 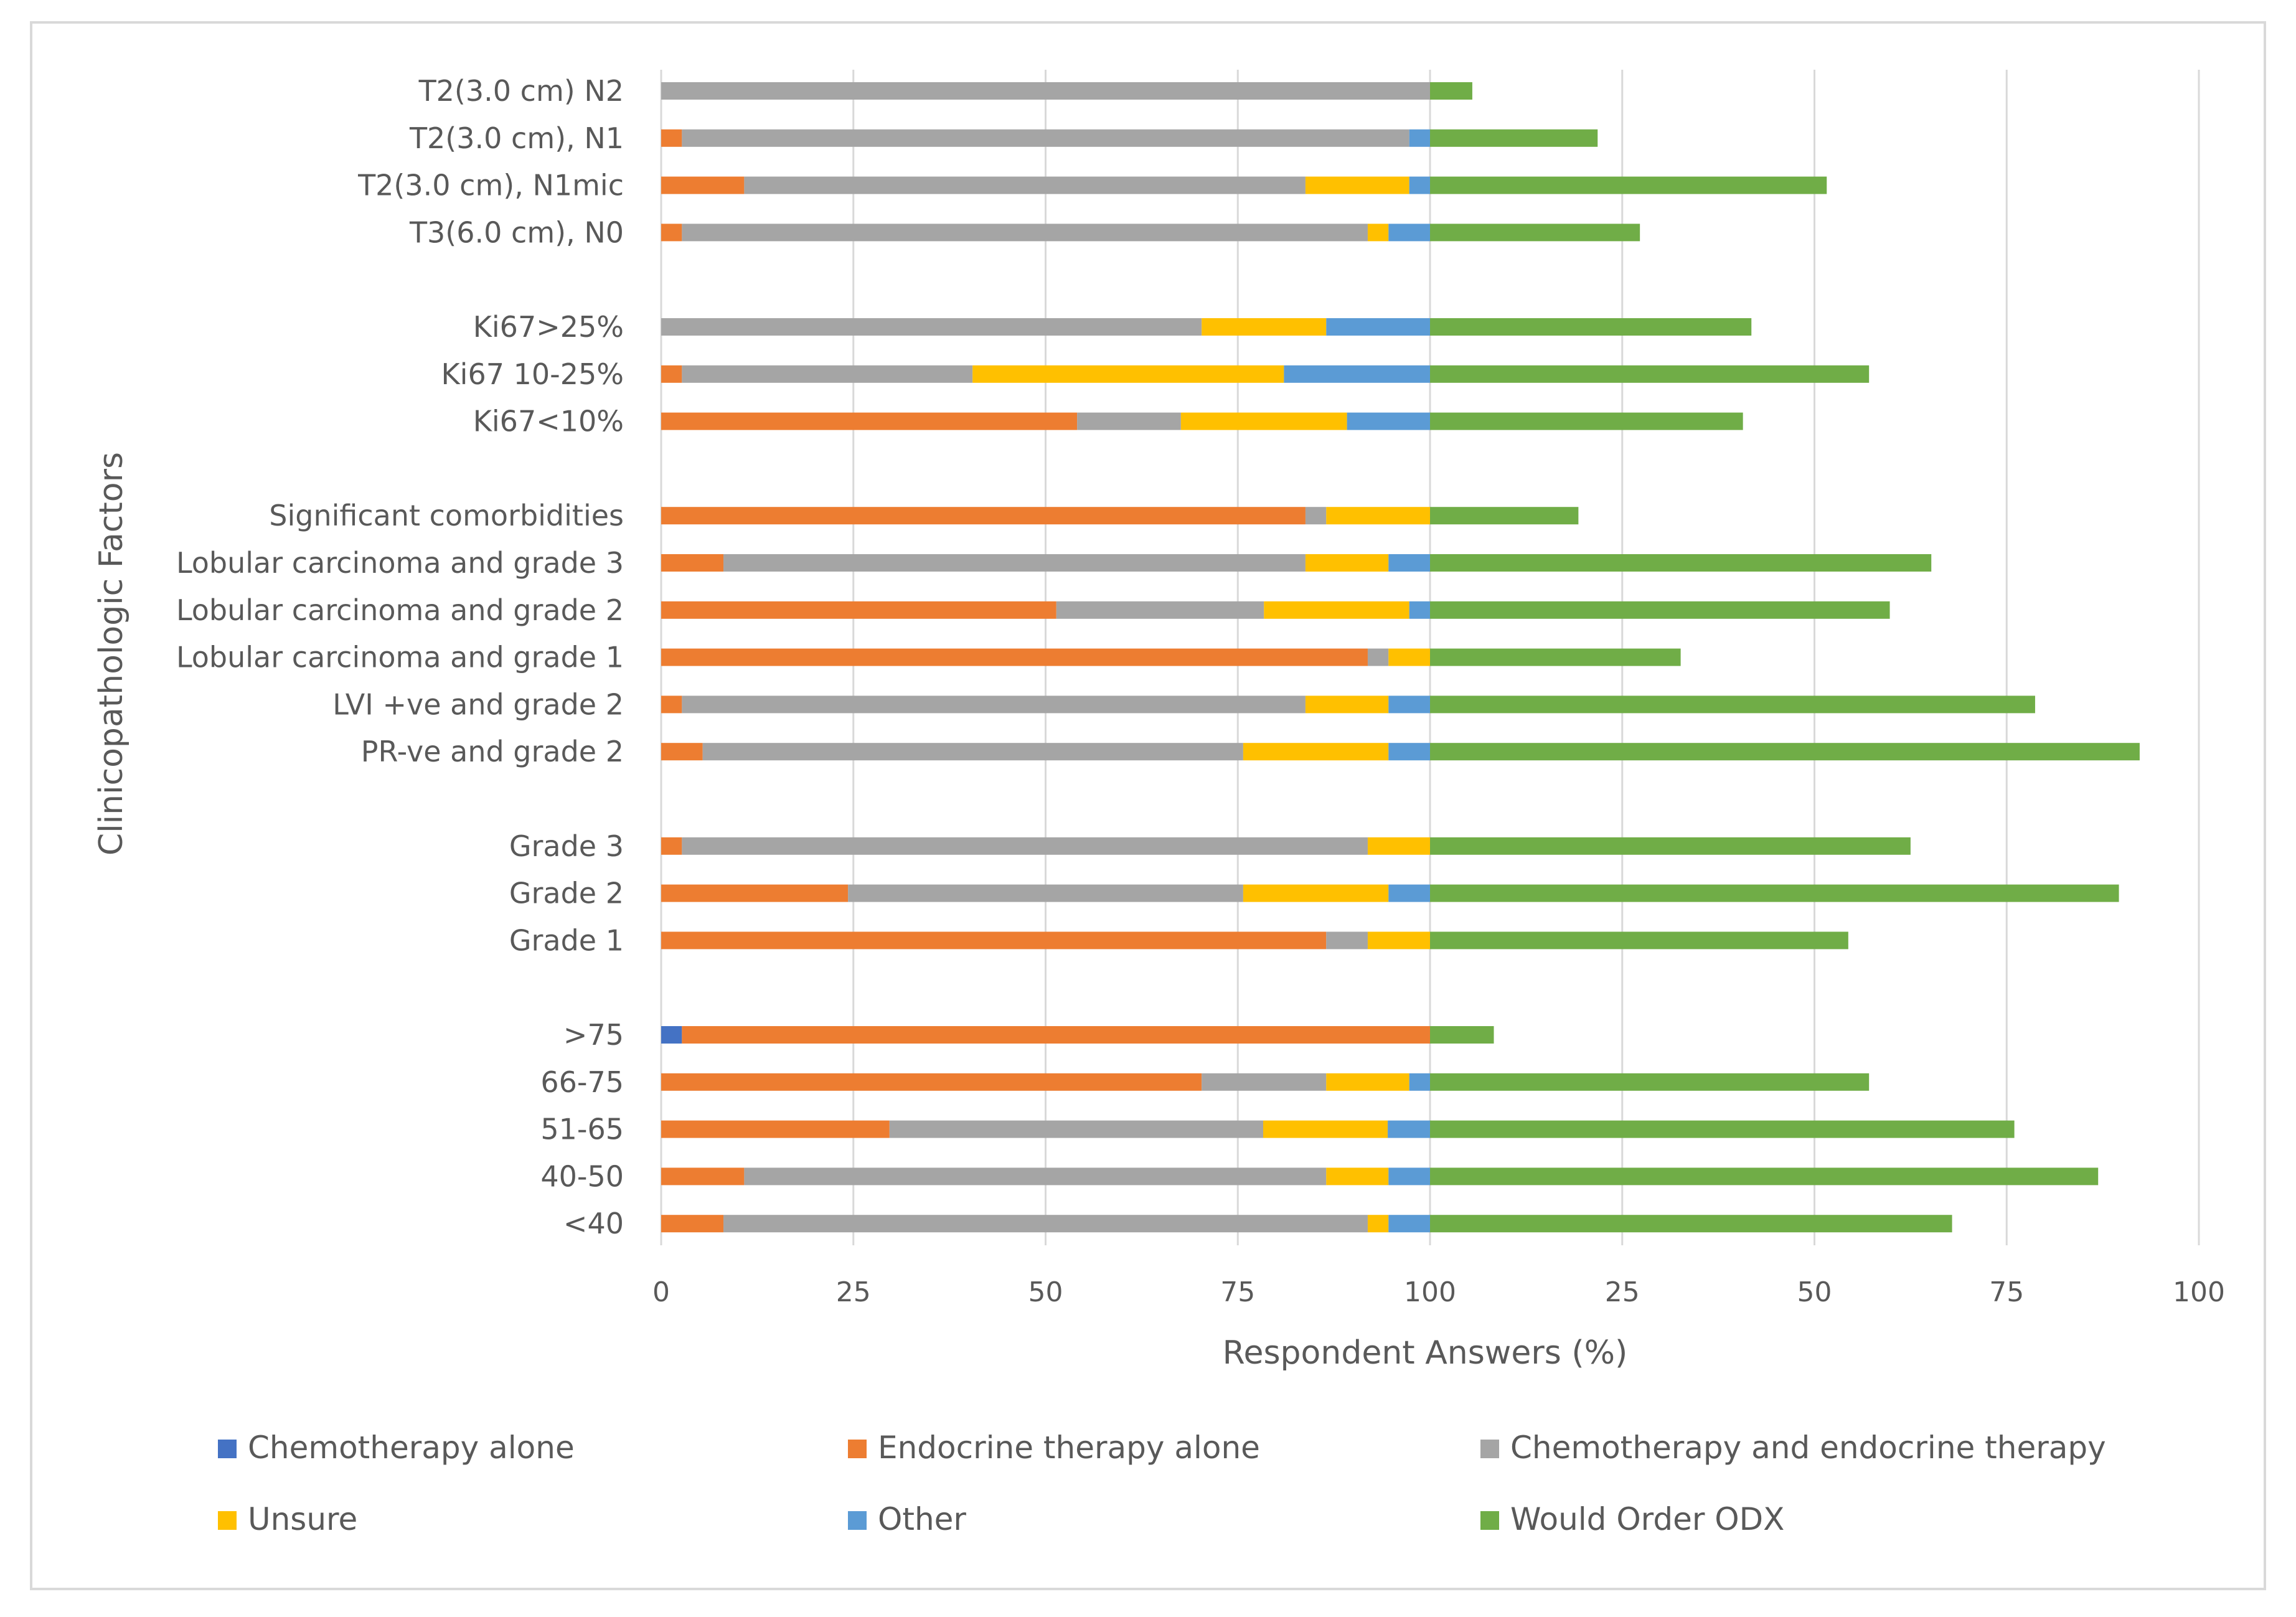 What do you see at coordinates (411, 1448) in the screenshot?
I see `legend-label: Chemotherapy alone` at bounding box center [411, 1448].